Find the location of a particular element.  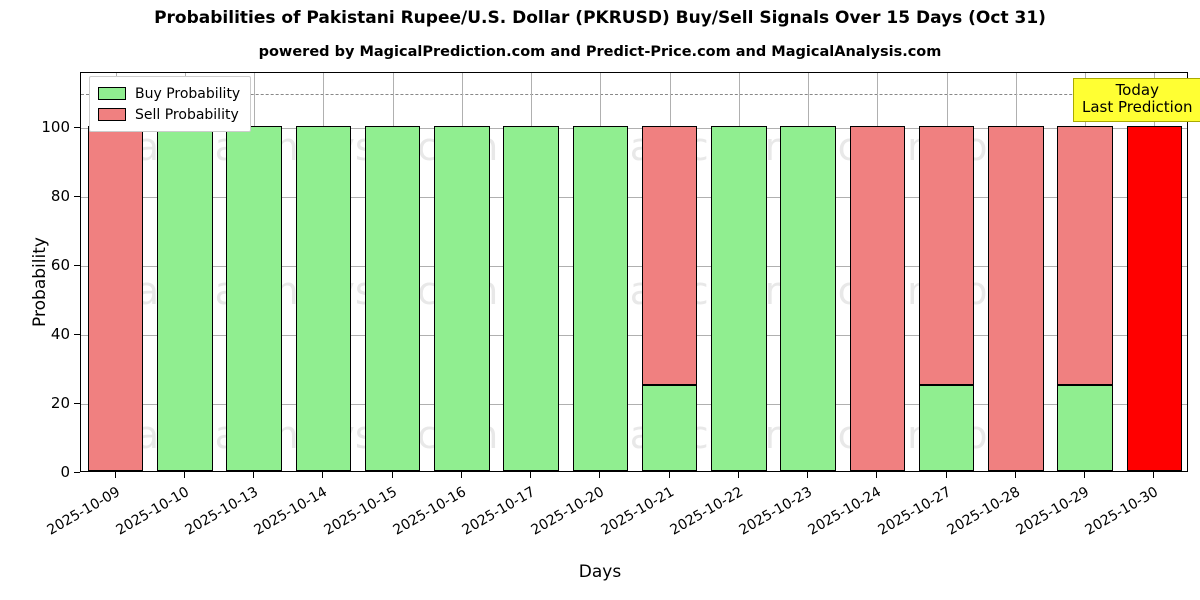

y-axis-tick-label: 0 is located at coordinates (65, 472).